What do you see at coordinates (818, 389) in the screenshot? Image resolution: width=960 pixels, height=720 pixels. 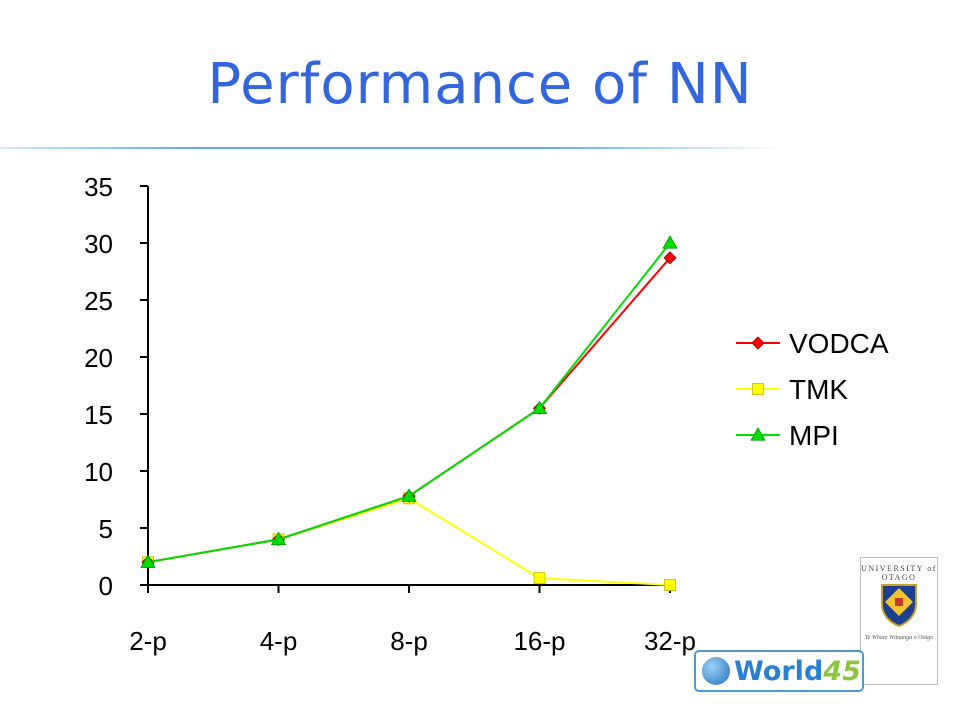 I see `legend-label-tmk: TMK` at bounding box center [818, 389].